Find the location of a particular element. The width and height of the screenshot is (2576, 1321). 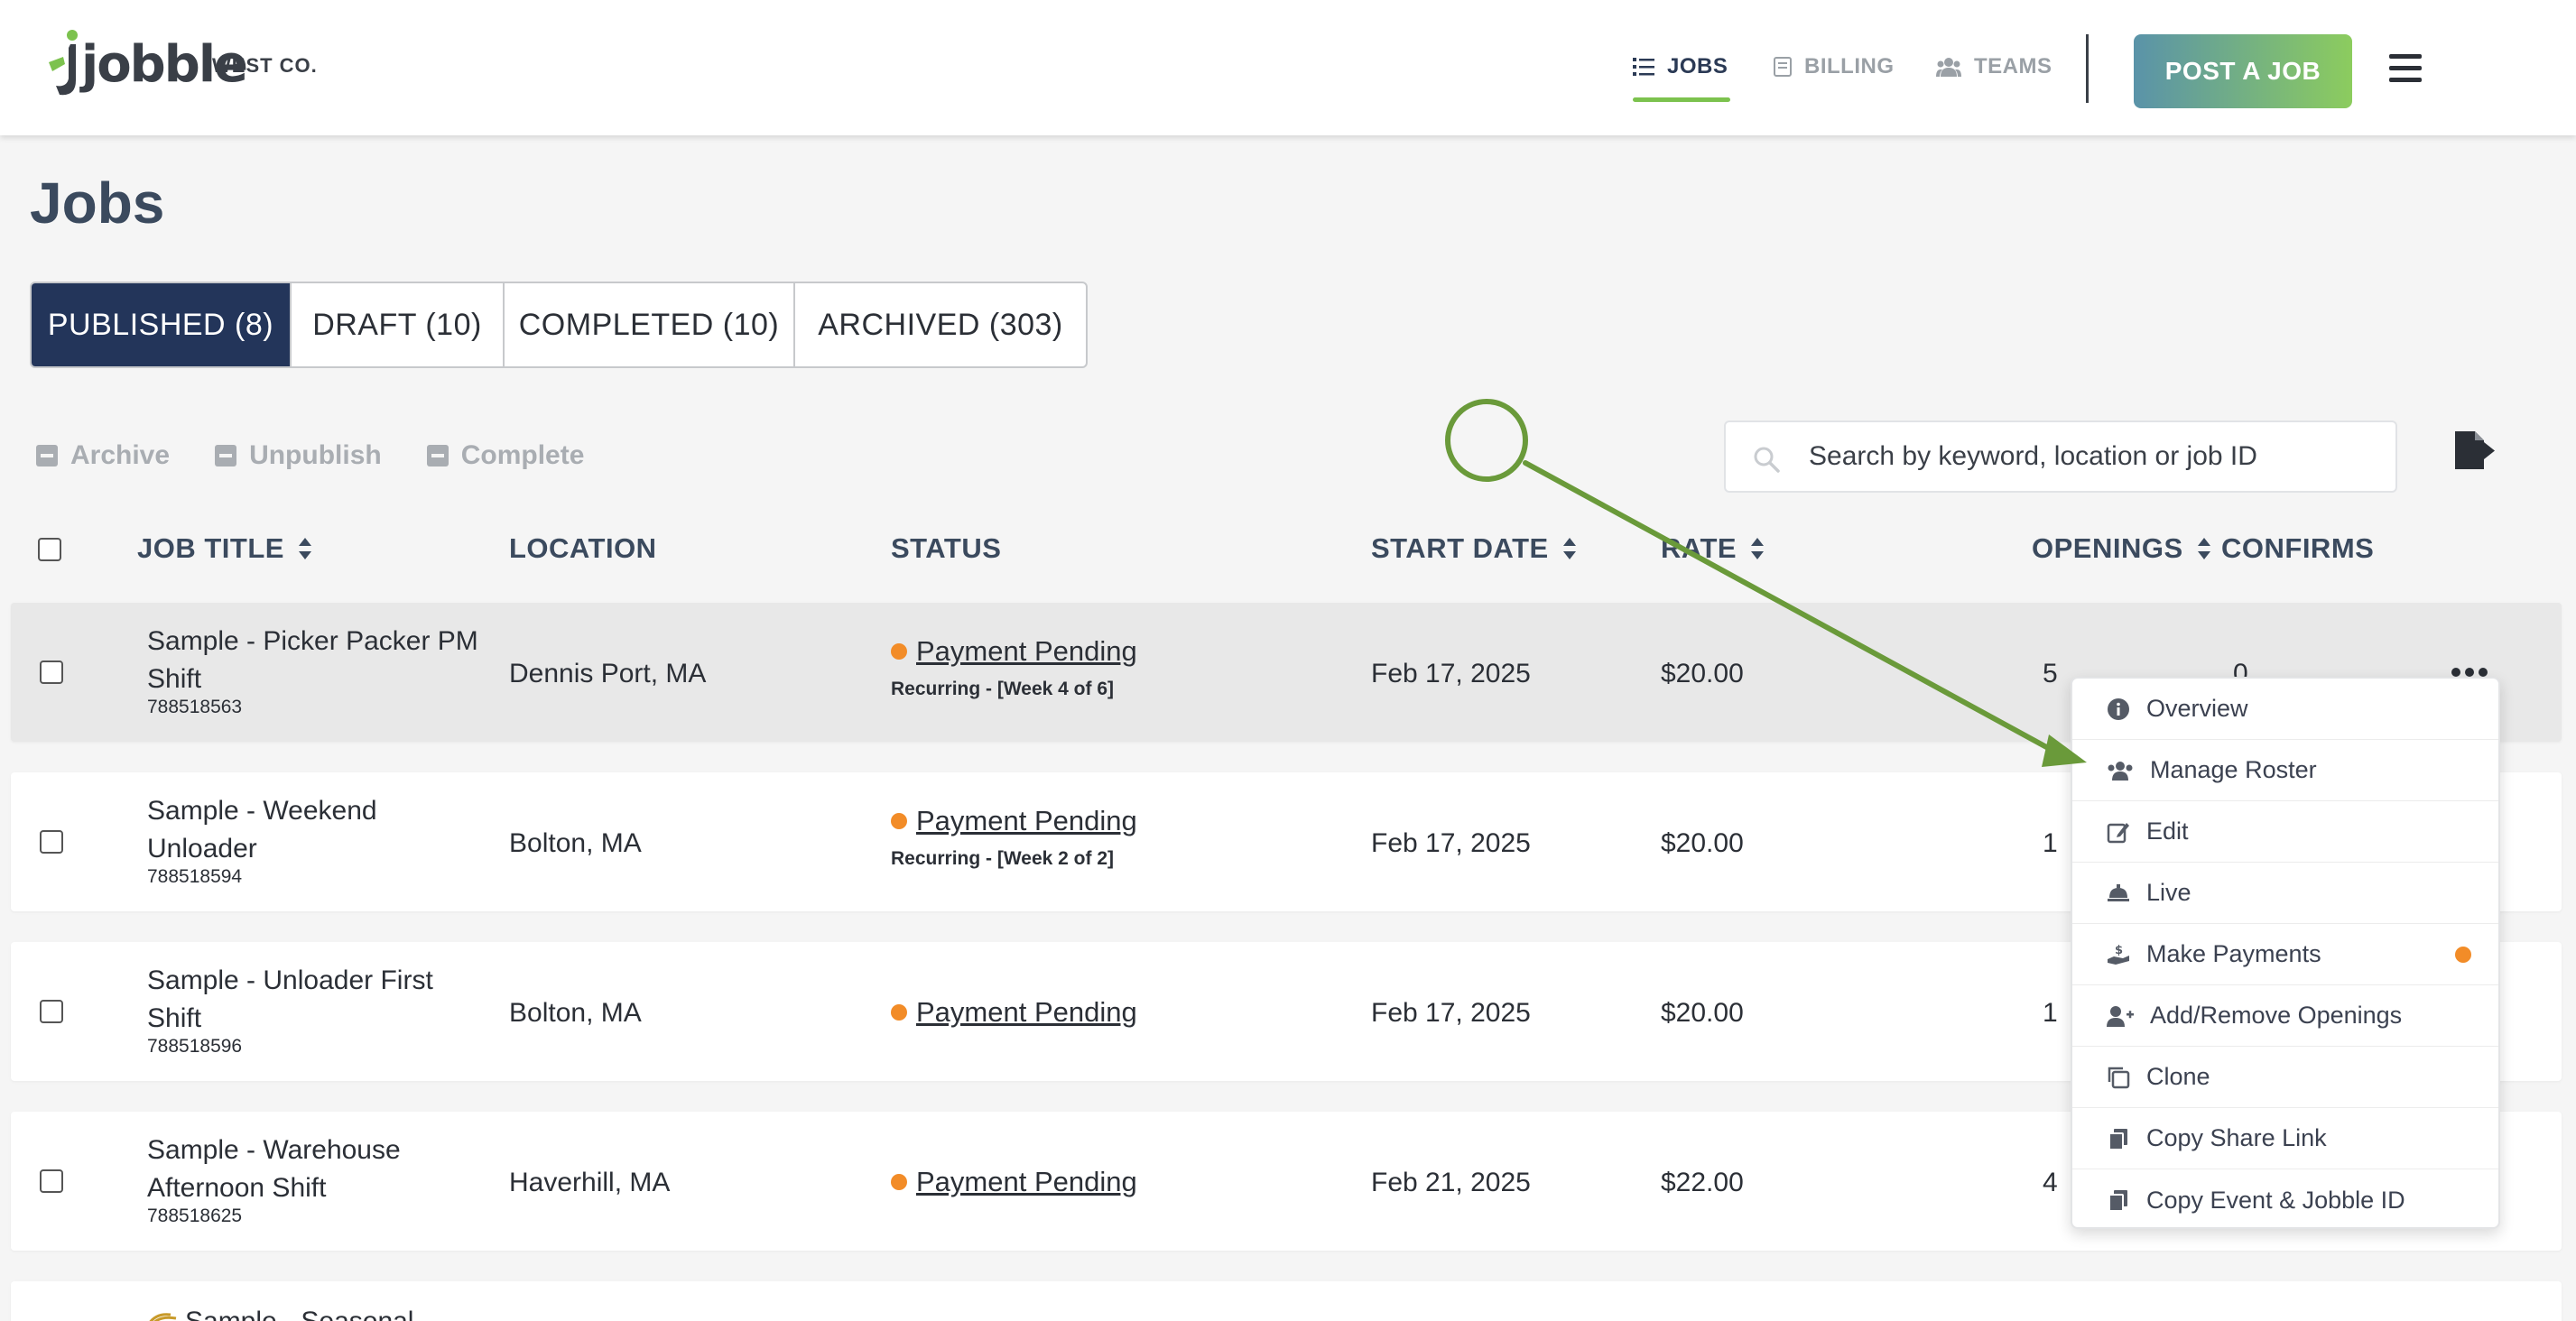

job-id: 788518594 is located at coordinates (195, 876).